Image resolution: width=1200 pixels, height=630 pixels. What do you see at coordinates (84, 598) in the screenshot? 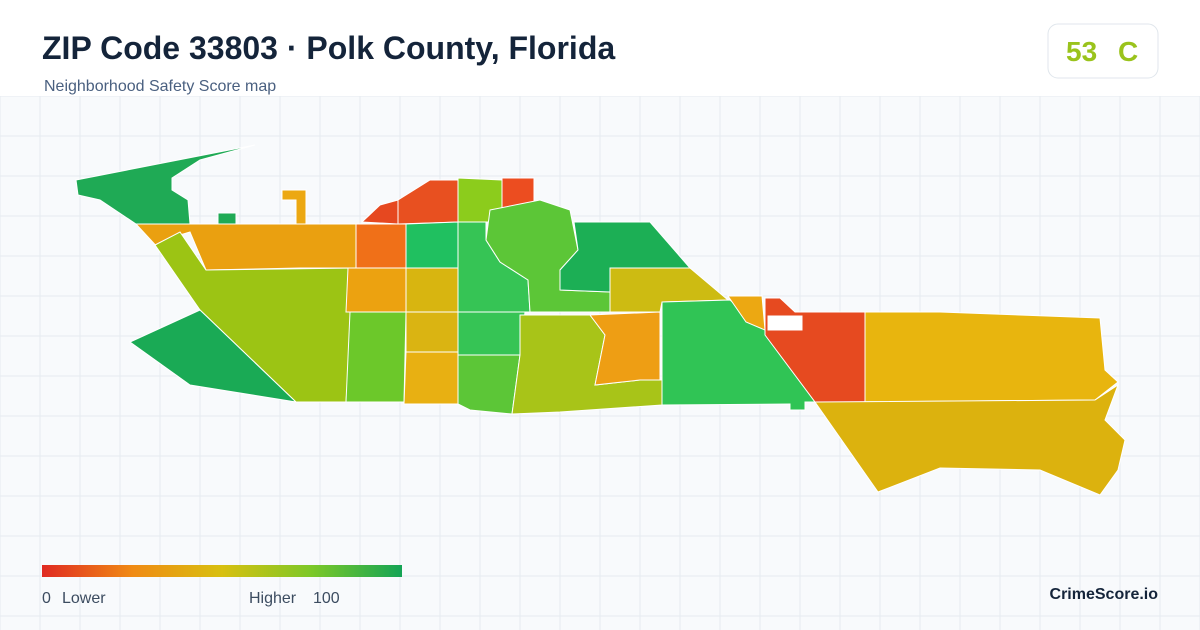
I see `legend-min-label: Lower` at bounding box center [84, 598].